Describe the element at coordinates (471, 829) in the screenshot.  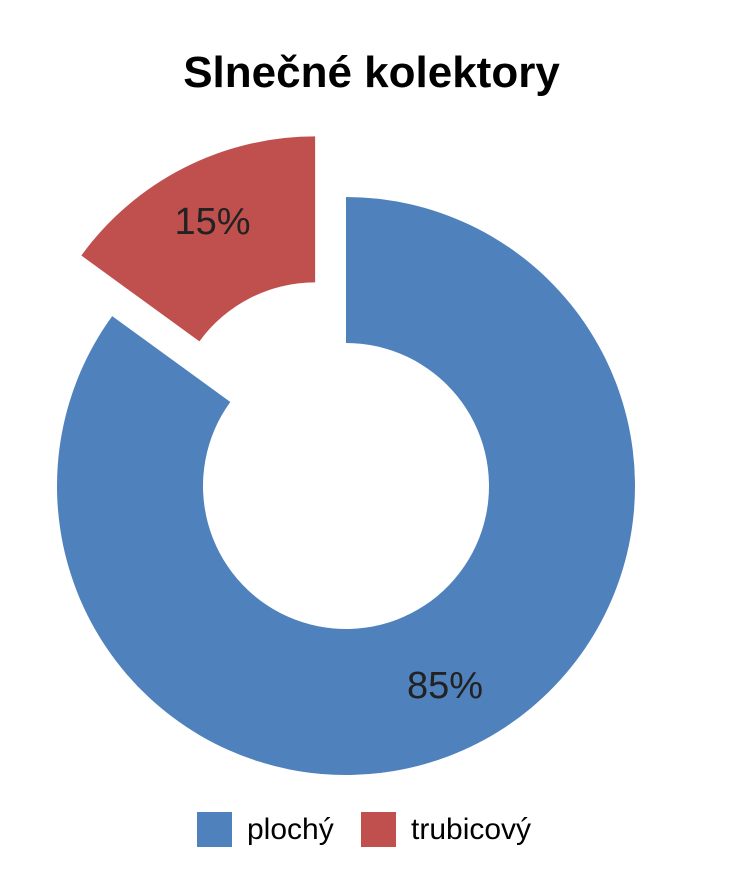
I see `legend-label: trubicový` at that location.